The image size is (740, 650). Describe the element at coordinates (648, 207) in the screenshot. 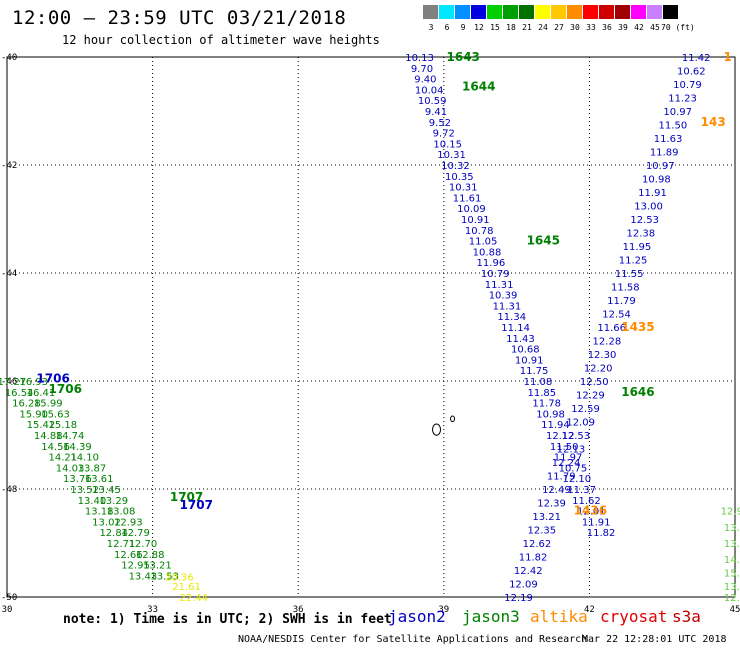

I see `wave-height-label: 13.00` at that location.